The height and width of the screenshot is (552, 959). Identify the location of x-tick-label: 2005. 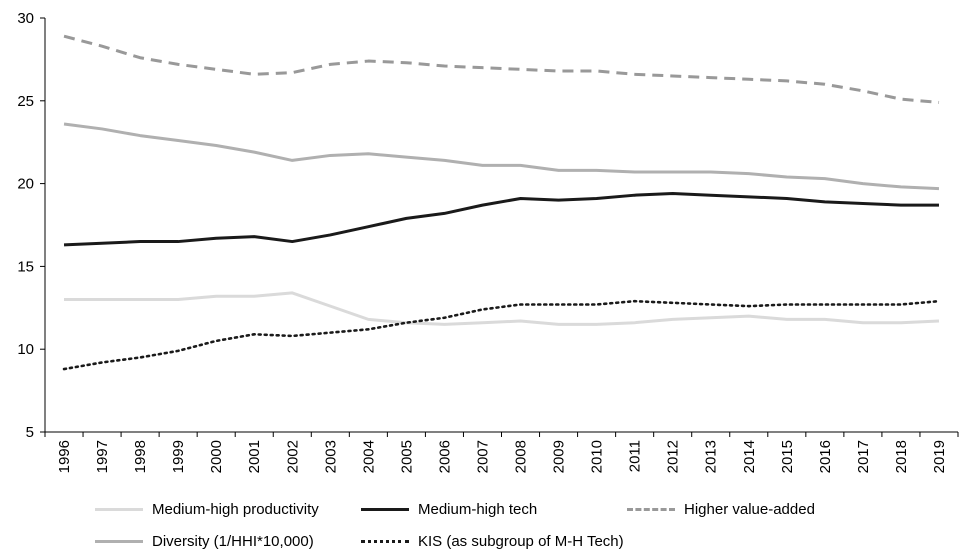
(406, 456).